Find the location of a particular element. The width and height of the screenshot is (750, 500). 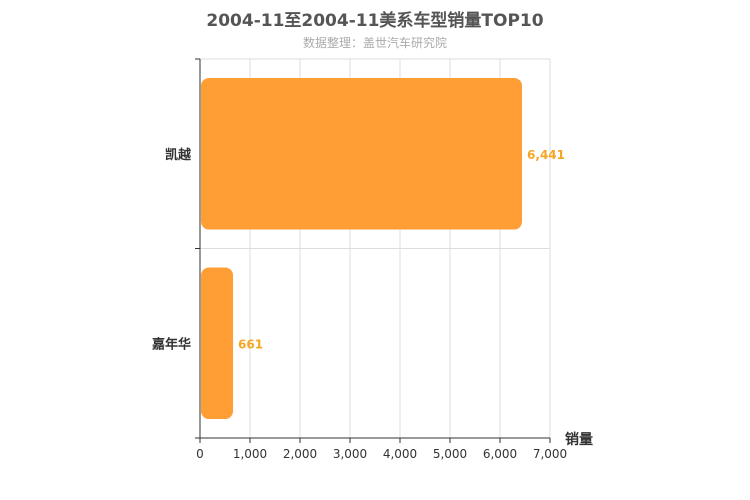

chart-title: 2004-11至2004-11美系车型销量TOP10 is located at coordinates (375, 21).